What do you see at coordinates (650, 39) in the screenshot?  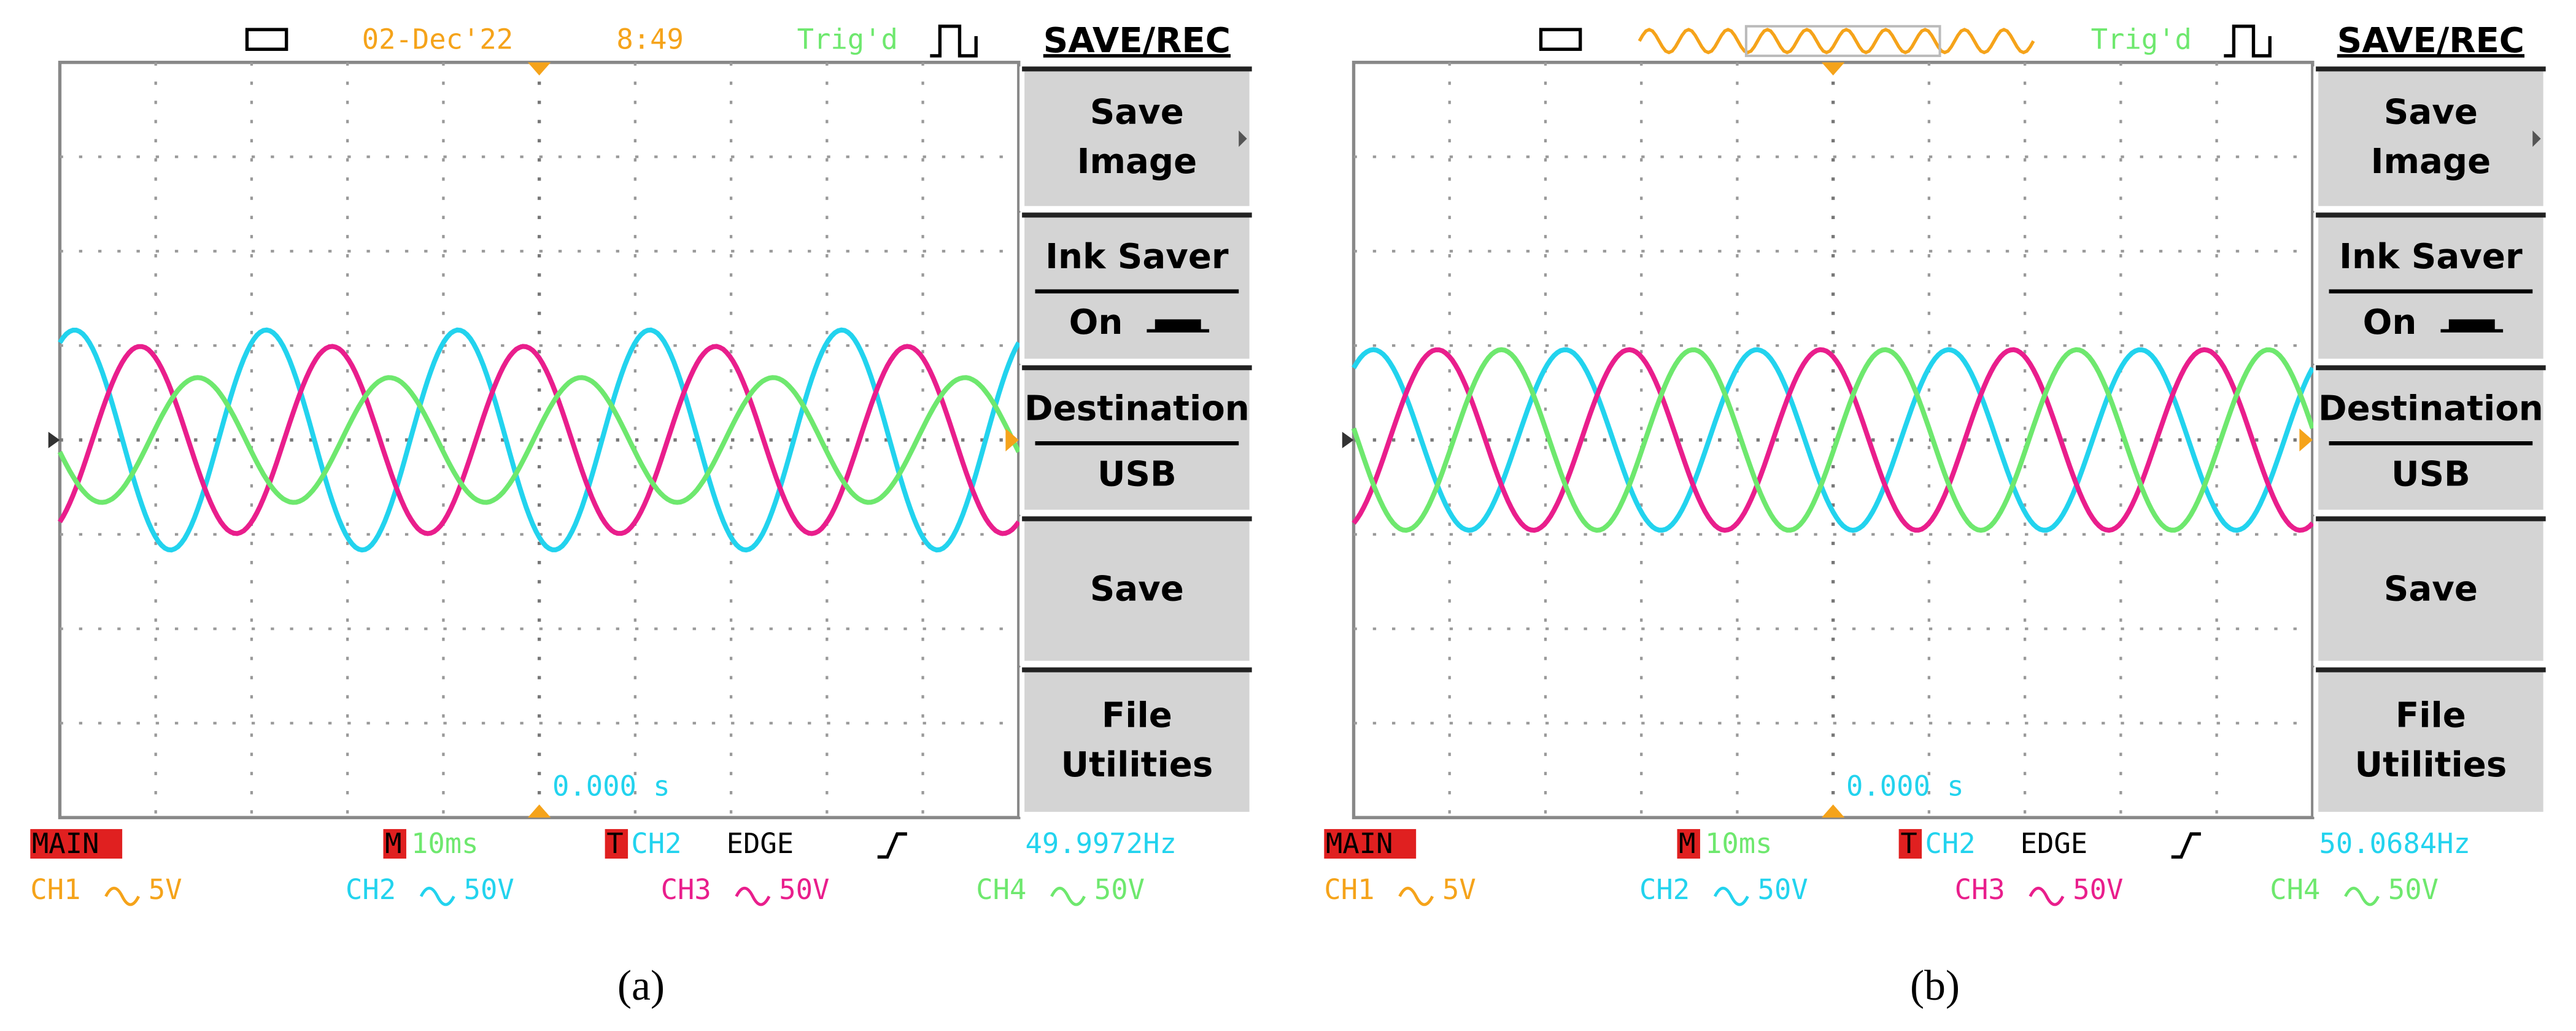 I see `time: 8:49` at bounding box center [650, 39].